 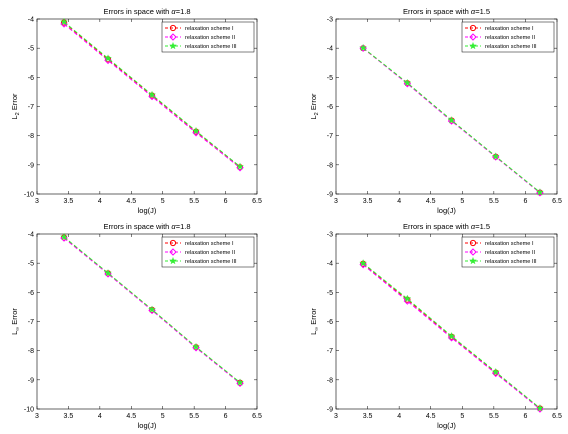 I want to click on title-suffix: =1.8, so click(x=183, y=11).